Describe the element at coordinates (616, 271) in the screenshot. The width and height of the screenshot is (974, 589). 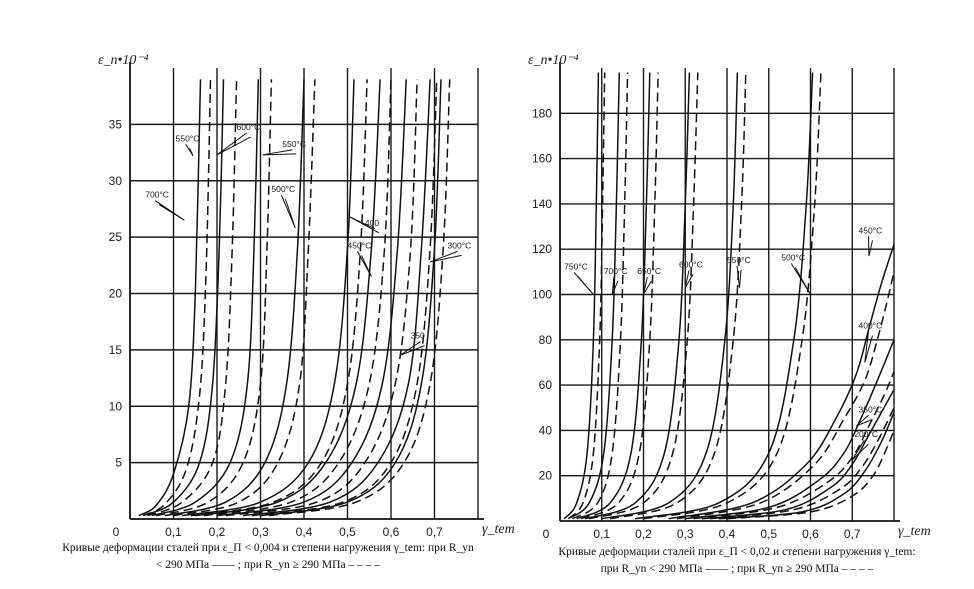
I see `right-curve-label: 700°C` at that location.